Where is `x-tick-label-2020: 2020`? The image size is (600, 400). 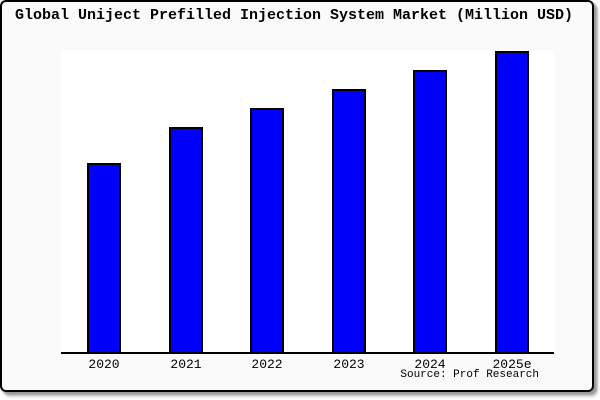 x-tick-label-2020: 2020 is located at coordinates (104, 364).